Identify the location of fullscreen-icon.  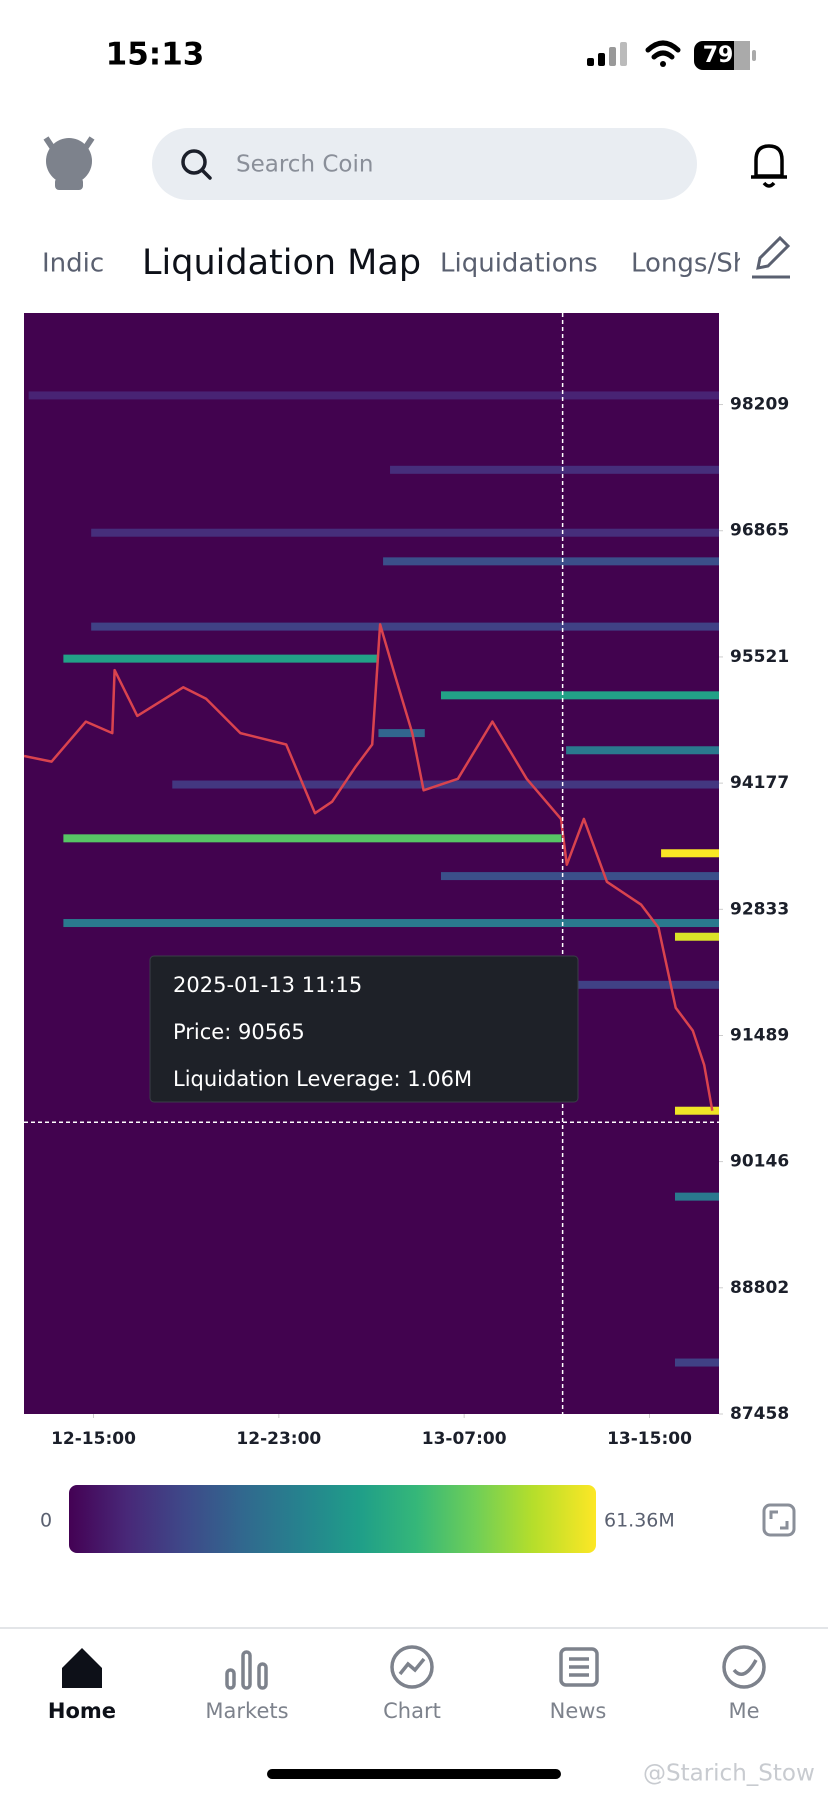
(779, 1520).